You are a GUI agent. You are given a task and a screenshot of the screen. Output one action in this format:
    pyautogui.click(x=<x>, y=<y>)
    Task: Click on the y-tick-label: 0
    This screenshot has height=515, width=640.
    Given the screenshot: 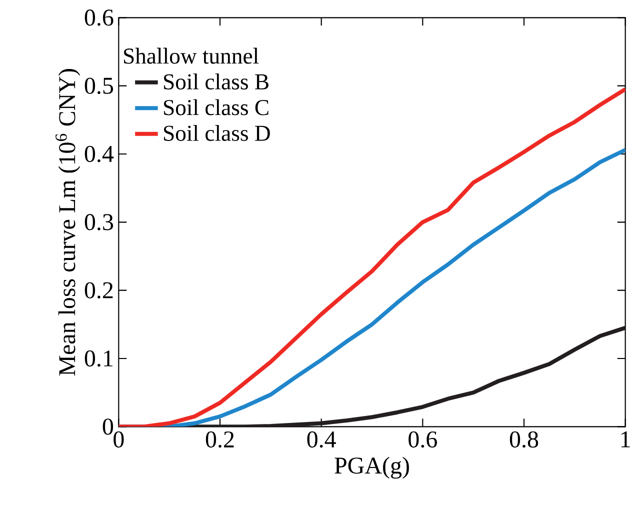 What is the action you would take?
    pyautogui.click(x=108, y=426)
    